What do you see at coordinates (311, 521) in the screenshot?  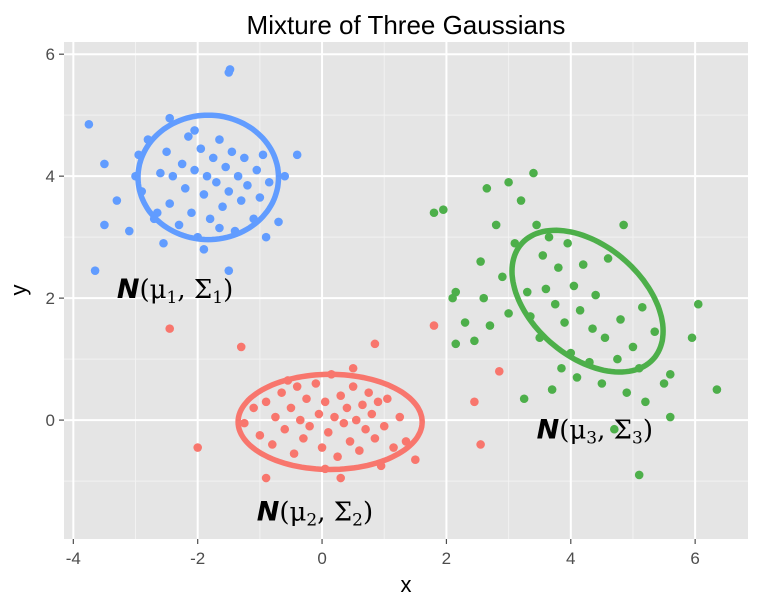 I see `label-part: 2` at bounding box center [311, 521].